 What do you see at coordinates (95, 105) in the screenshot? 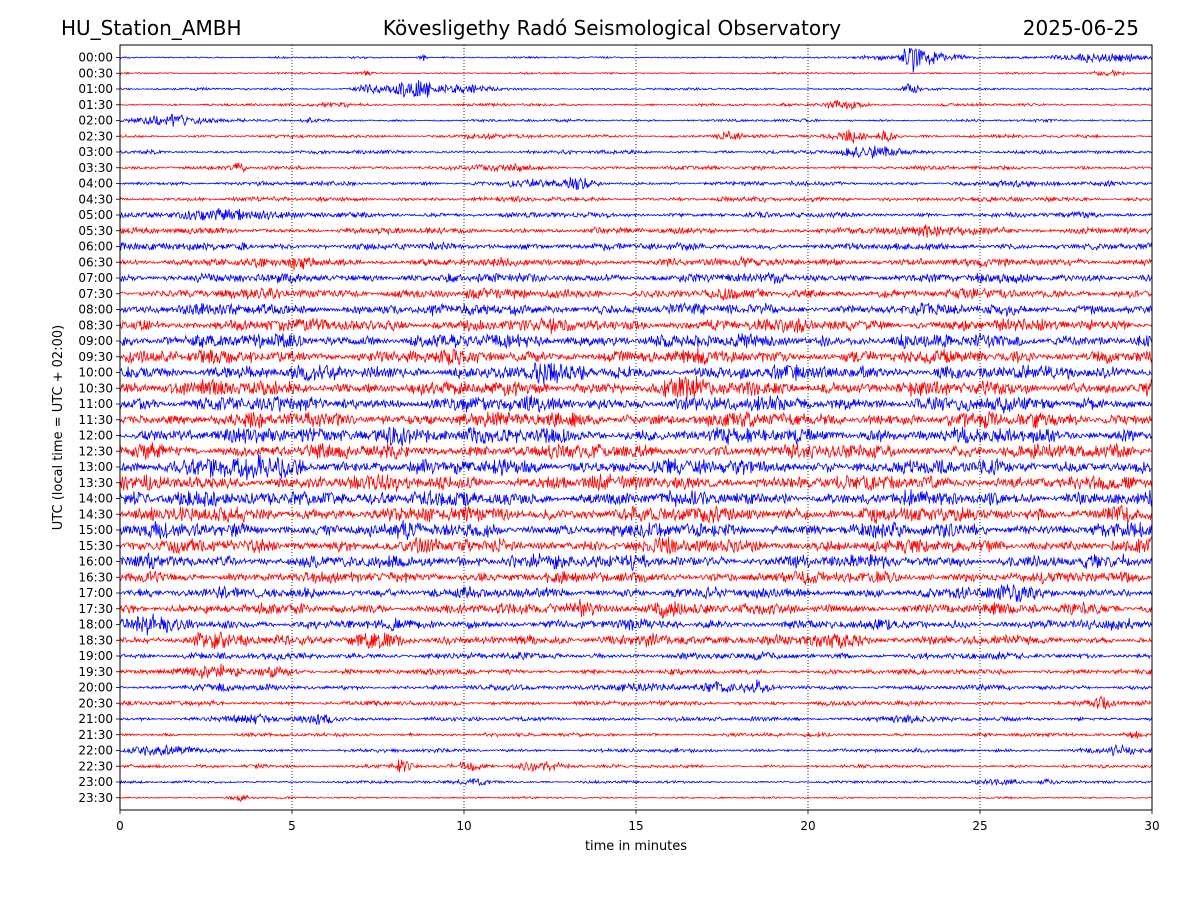
I see `y-tick-label: 01:30` at bounding box center [95, 105].